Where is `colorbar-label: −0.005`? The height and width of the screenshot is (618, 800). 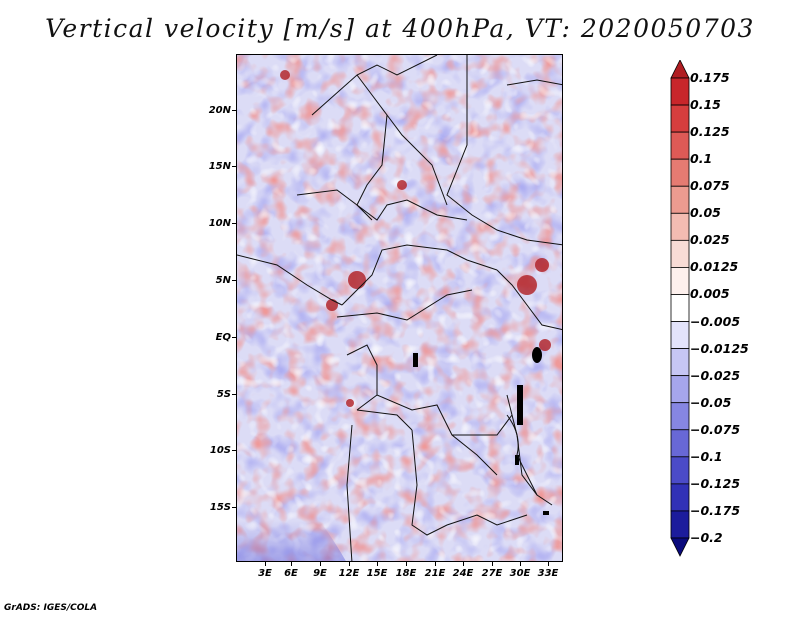
colorbar-label: −0.005 is located at coordinates (715, 321).